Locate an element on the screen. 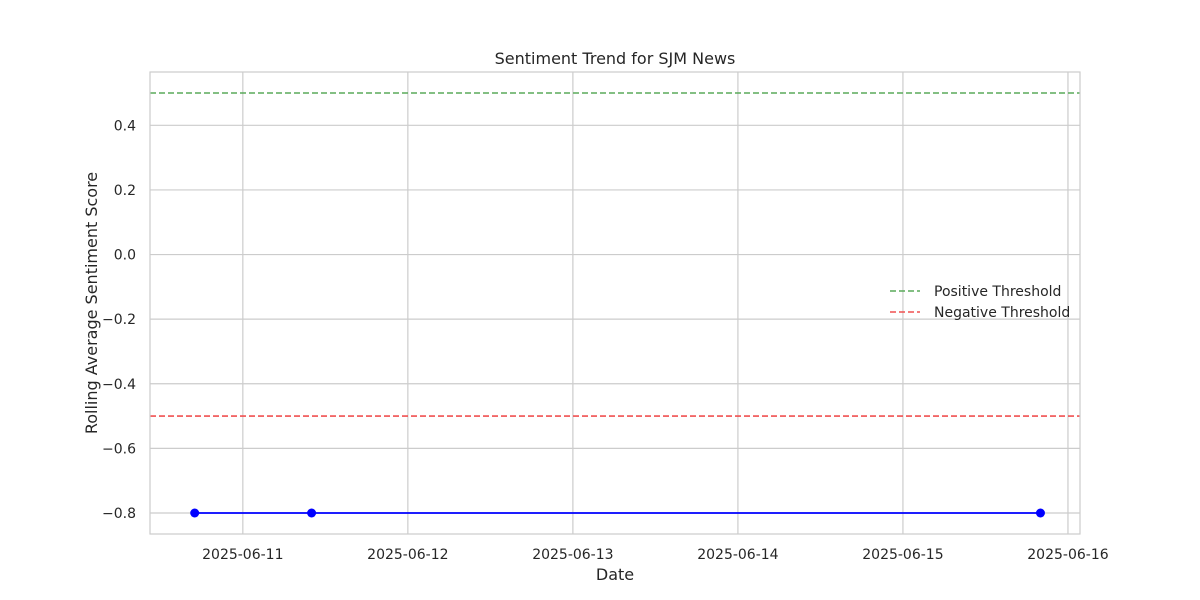 The width and height of the screenshot is (1200, 600). y-tick-label: 0.0 is located at coordinates (125, 256).